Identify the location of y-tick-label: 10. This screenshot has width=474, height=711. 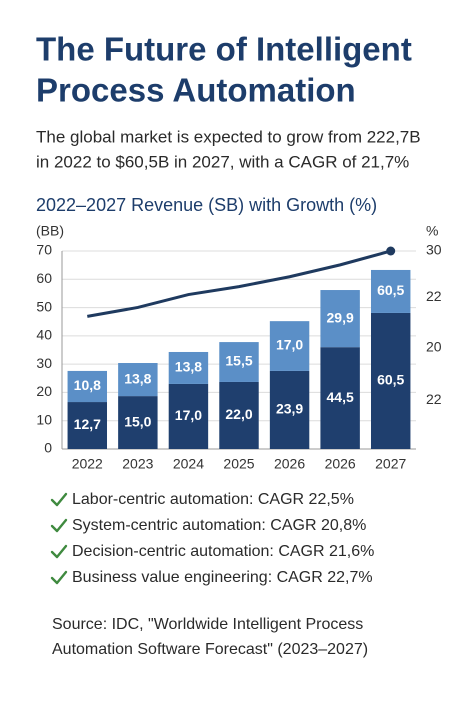
(44, 419).